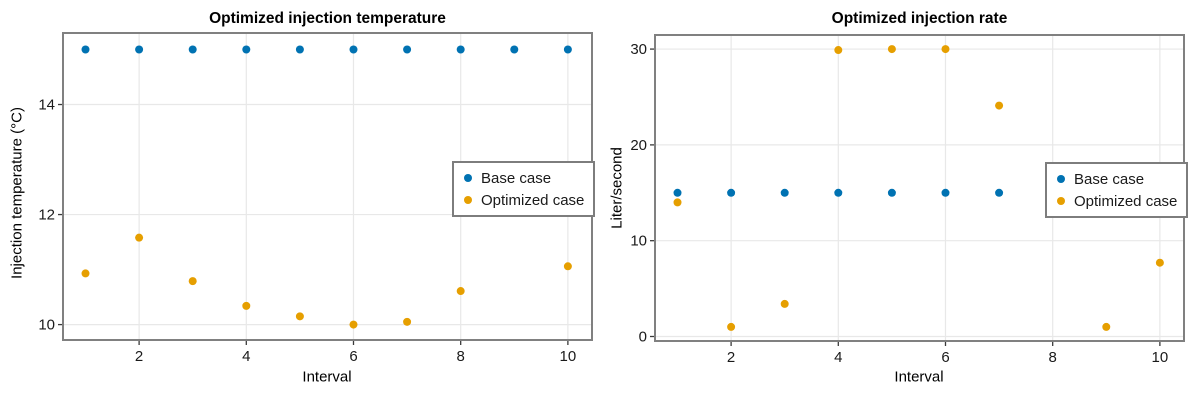  Describe the element at coordinates (638, 145) in the screenshot. I see `y-tick-label: 20` at that location.